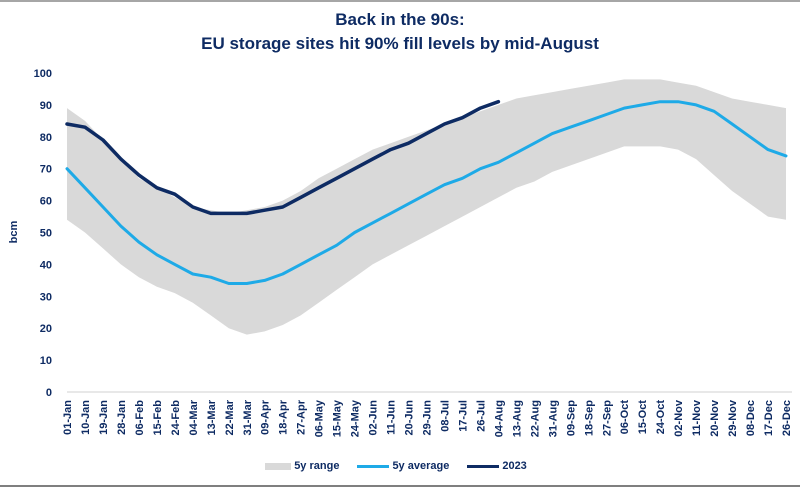 The width and height of the screenshot is (800, 487). I want to click on x-tick-label: 02-Nov, so click(679, 418).